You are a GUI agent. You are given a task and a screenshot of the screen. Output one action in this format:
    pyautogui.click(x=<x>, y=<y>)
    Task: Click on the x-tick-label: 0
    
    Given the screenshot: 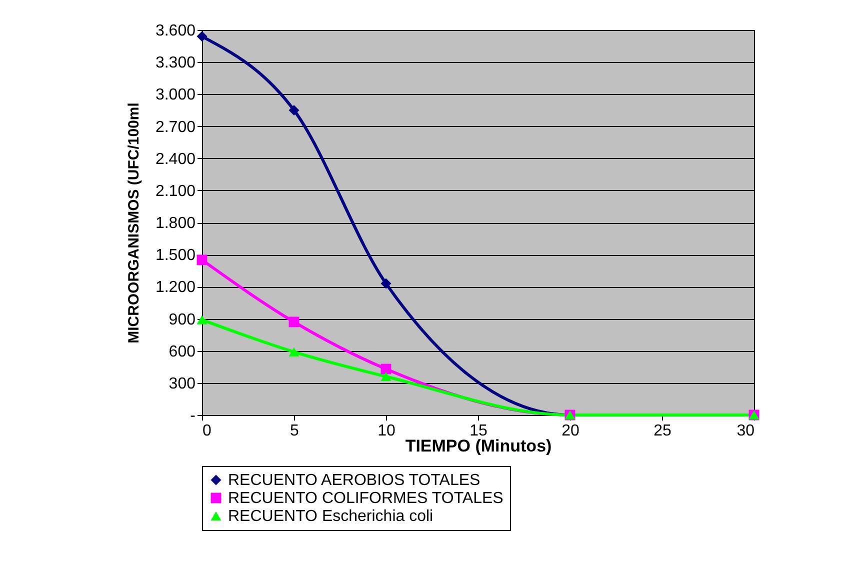 What is the action you would take?
    pyautogui.click(x=207, y=431)
    